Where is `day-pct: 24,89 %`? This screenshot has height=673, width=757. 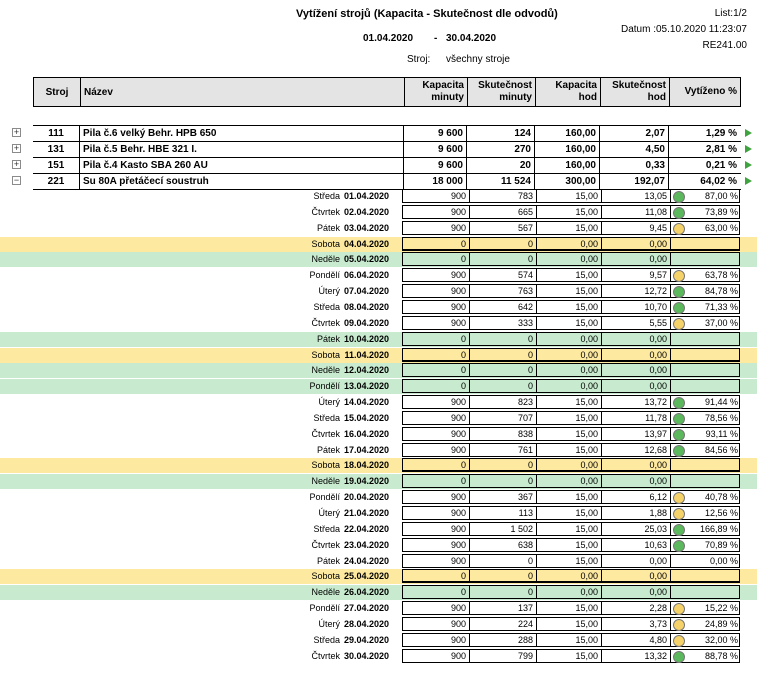
day-pct: 24,89 % is located at coordinates (721, 624).